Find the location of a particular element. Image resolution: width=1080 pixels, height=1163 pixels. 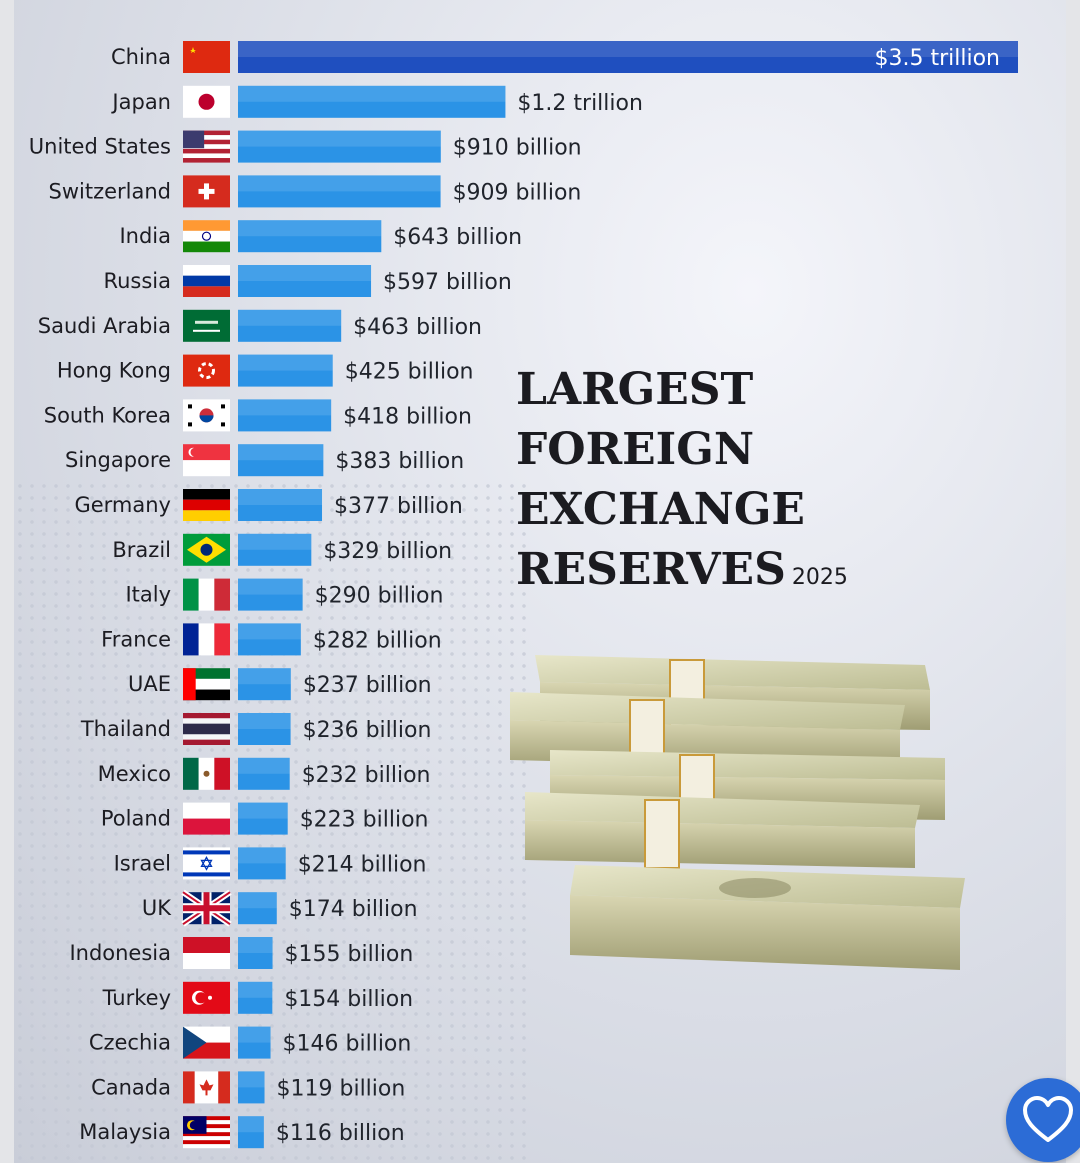

south-korea-flag is located at coordinates (206, 415).